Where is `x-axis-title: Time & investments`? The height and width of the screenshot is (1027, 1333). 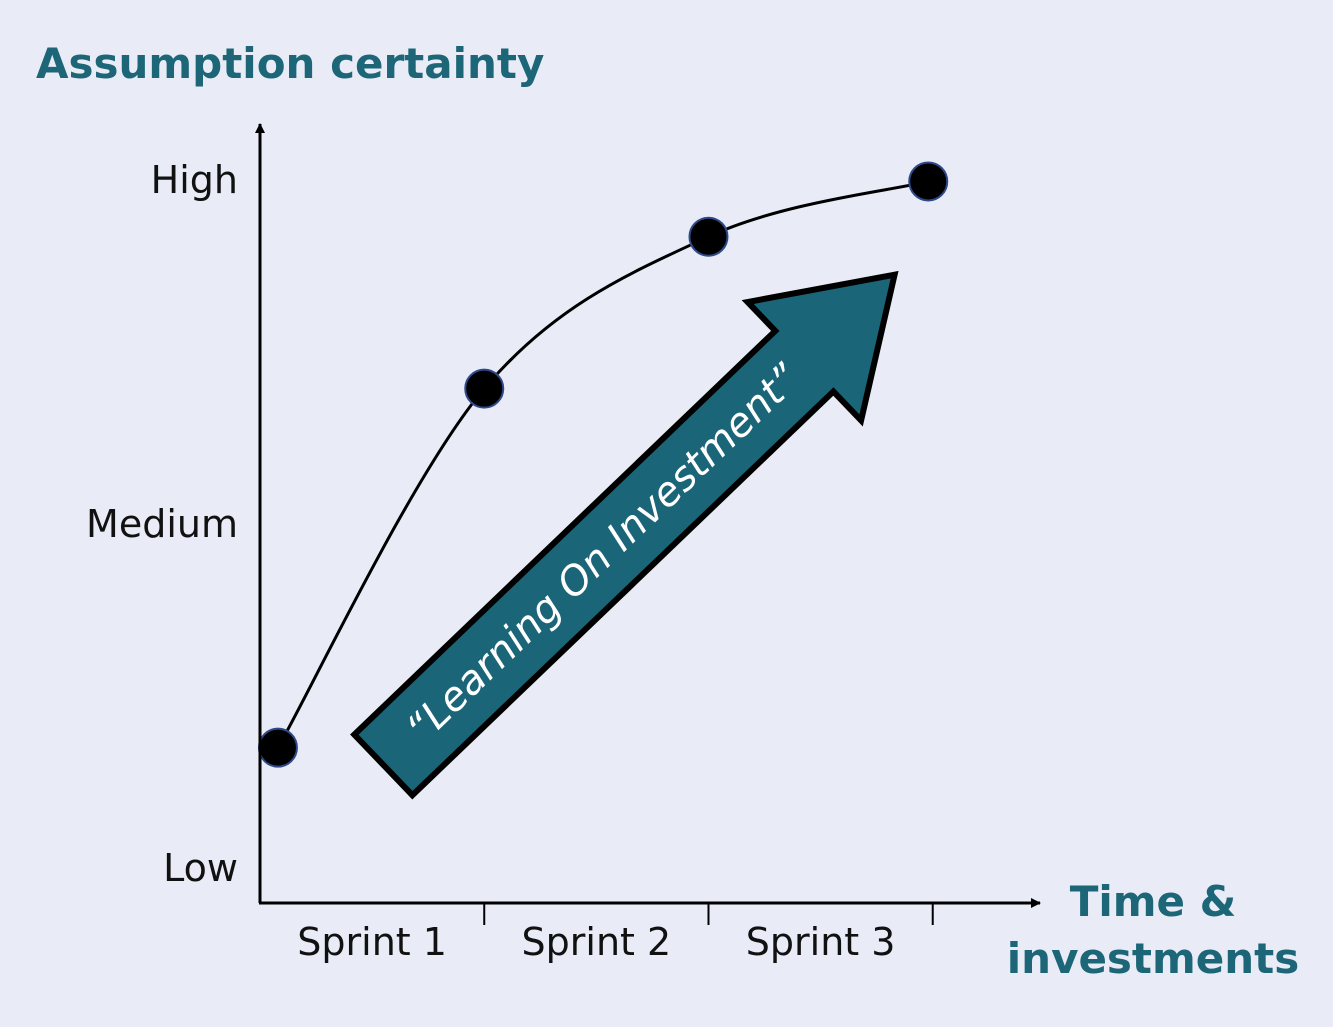 x-axis-title: Time & investments is located at coordinates (1153, 930).